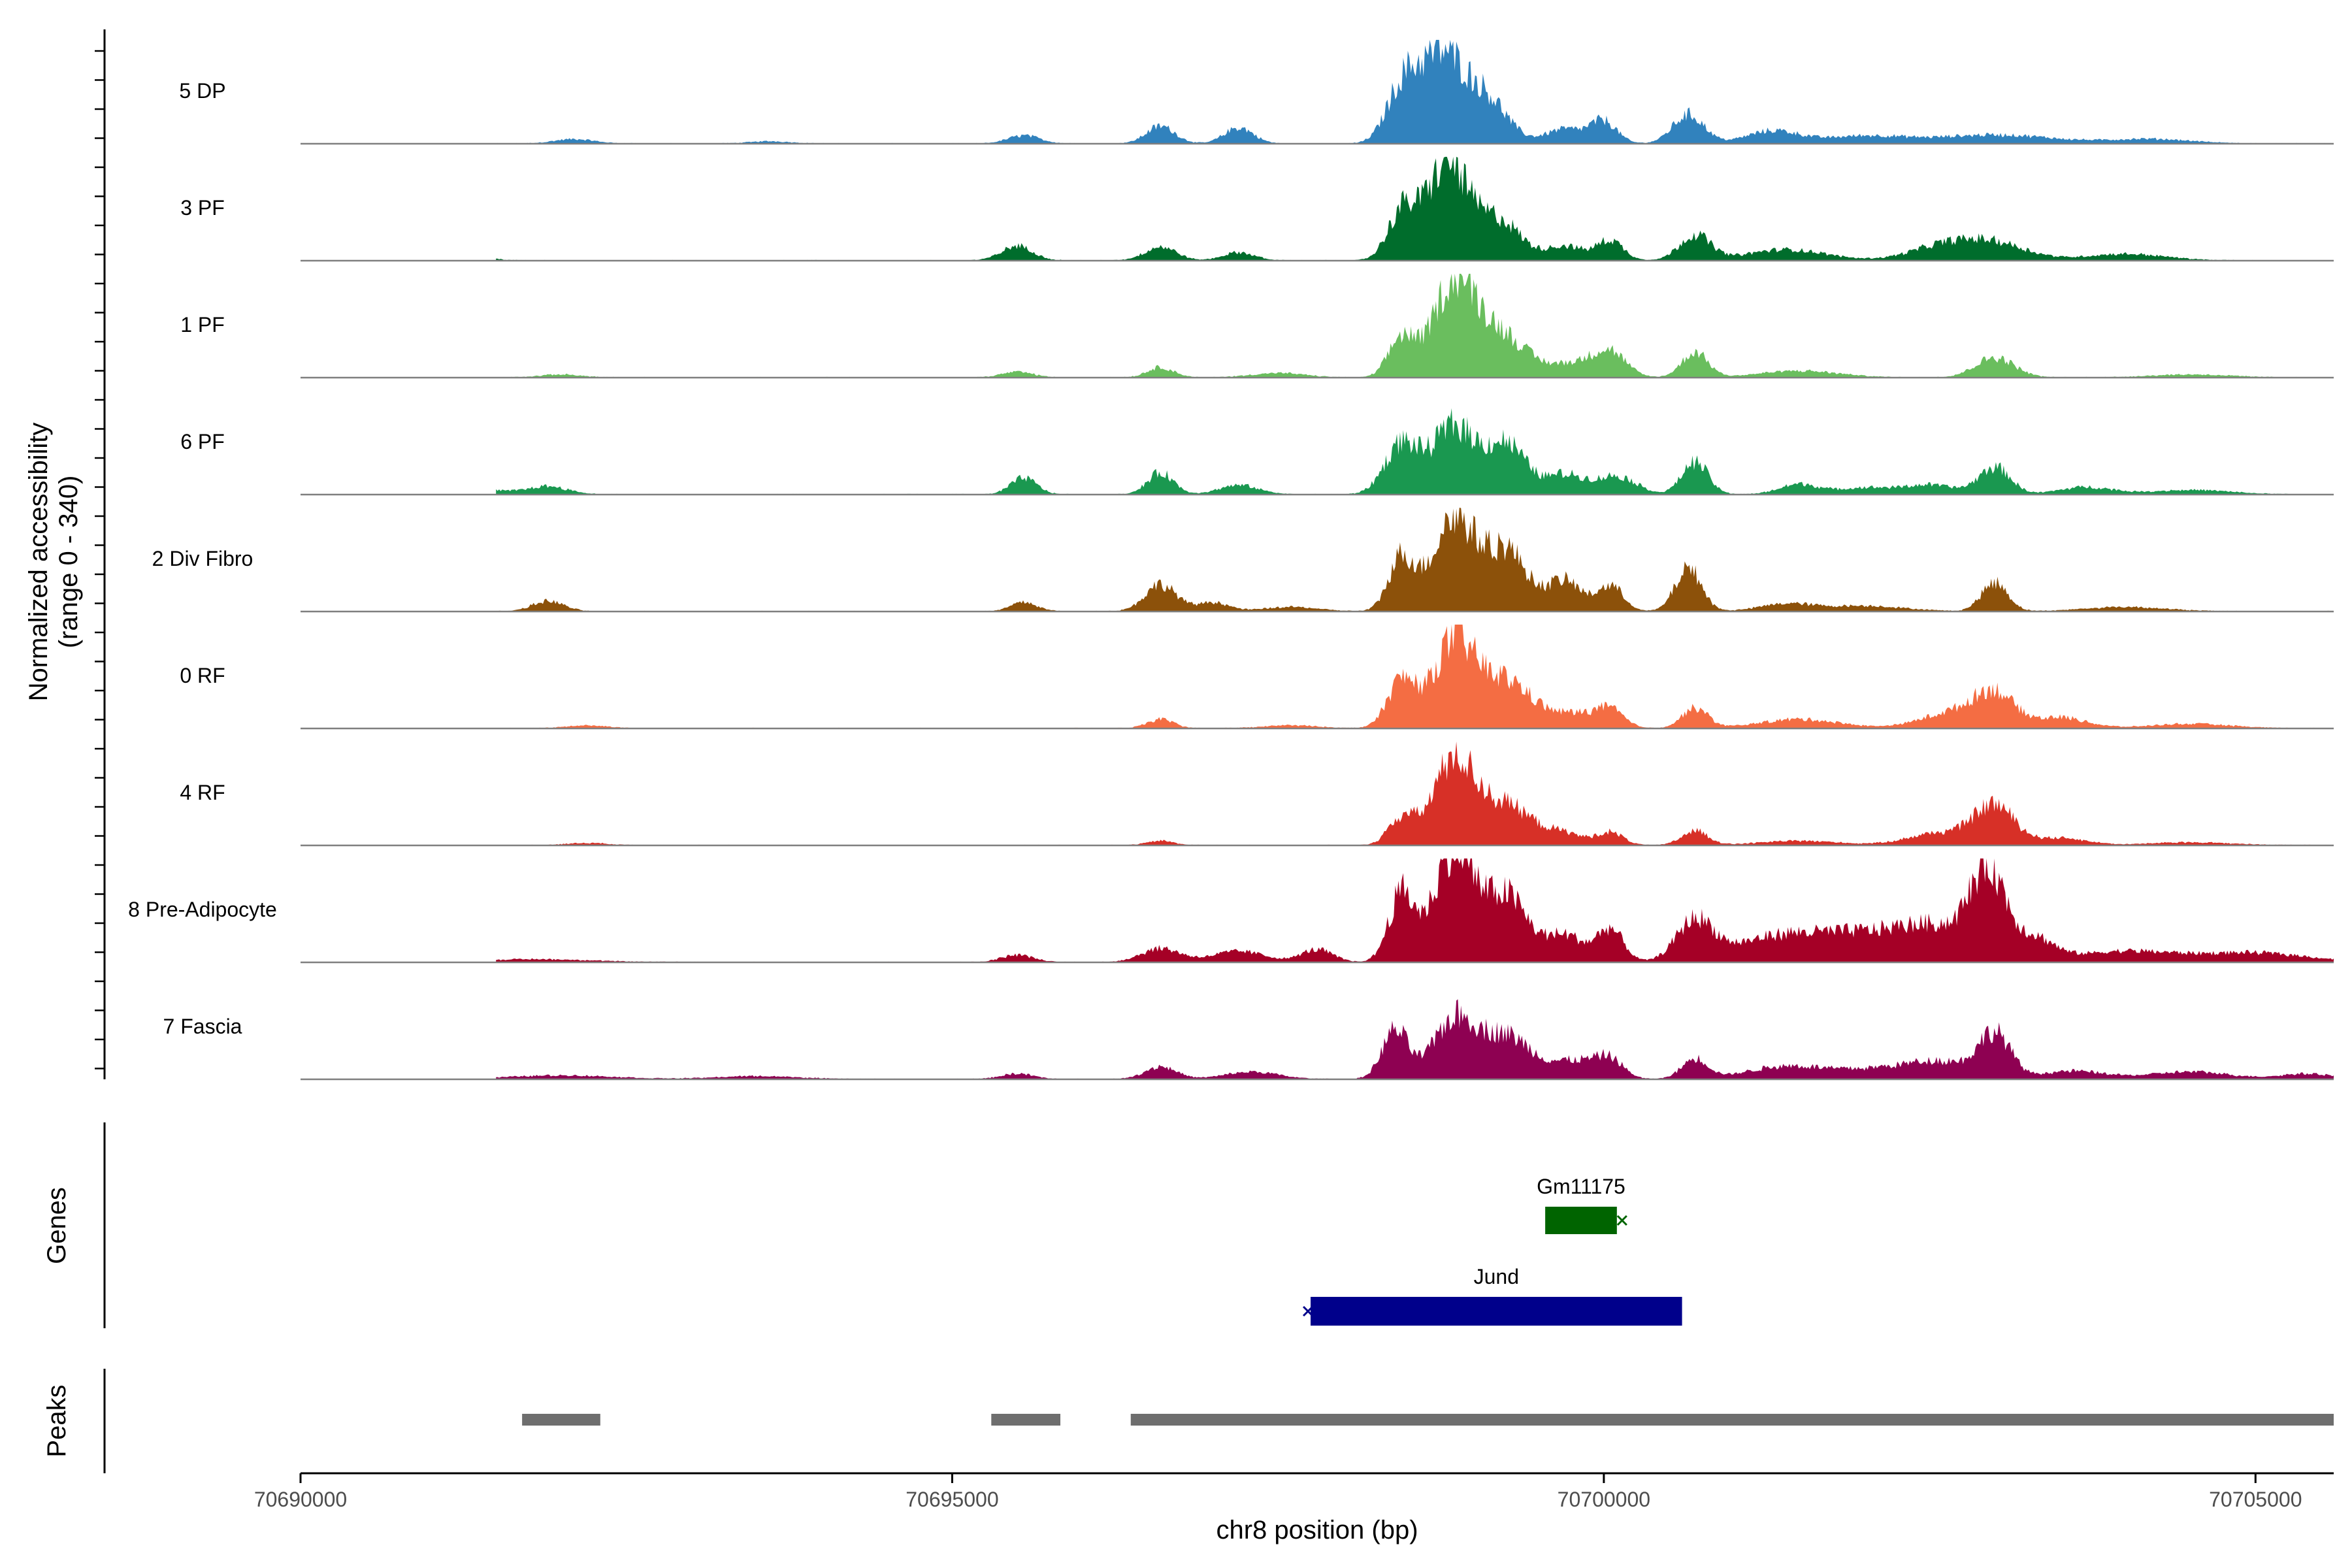 The height and width of the screenshot is (1568, 2352). Describe the element at coordinates (952, 1499) in the screenshot. I see `x-tick-label: 70695000` at that location.